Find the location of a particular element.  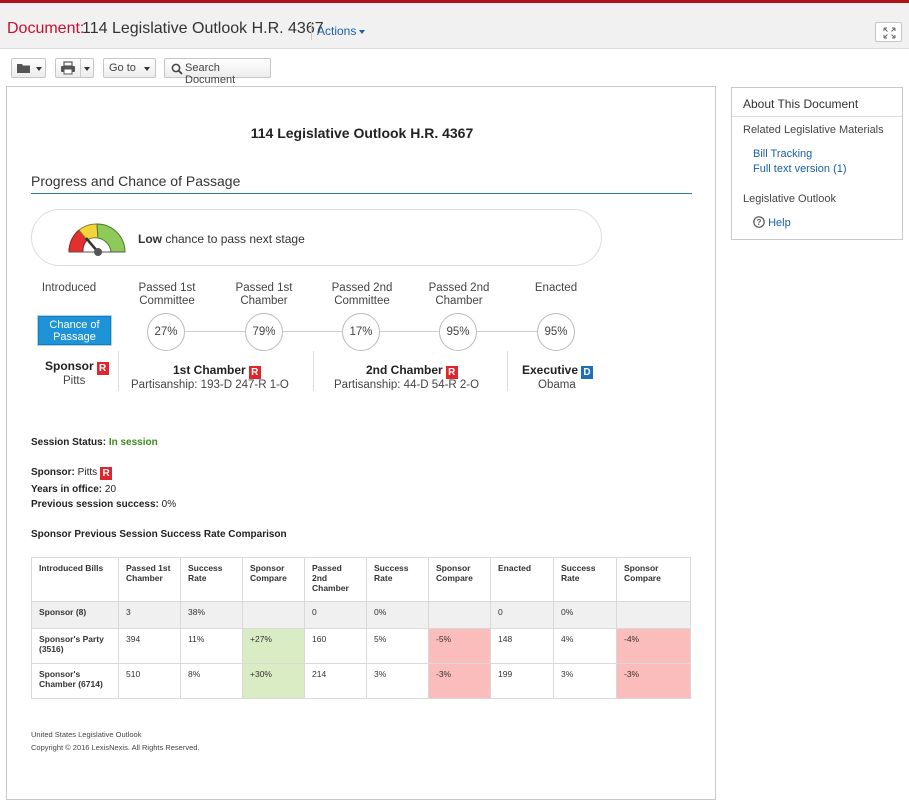

folder-button is located at coordinates (28, 68).